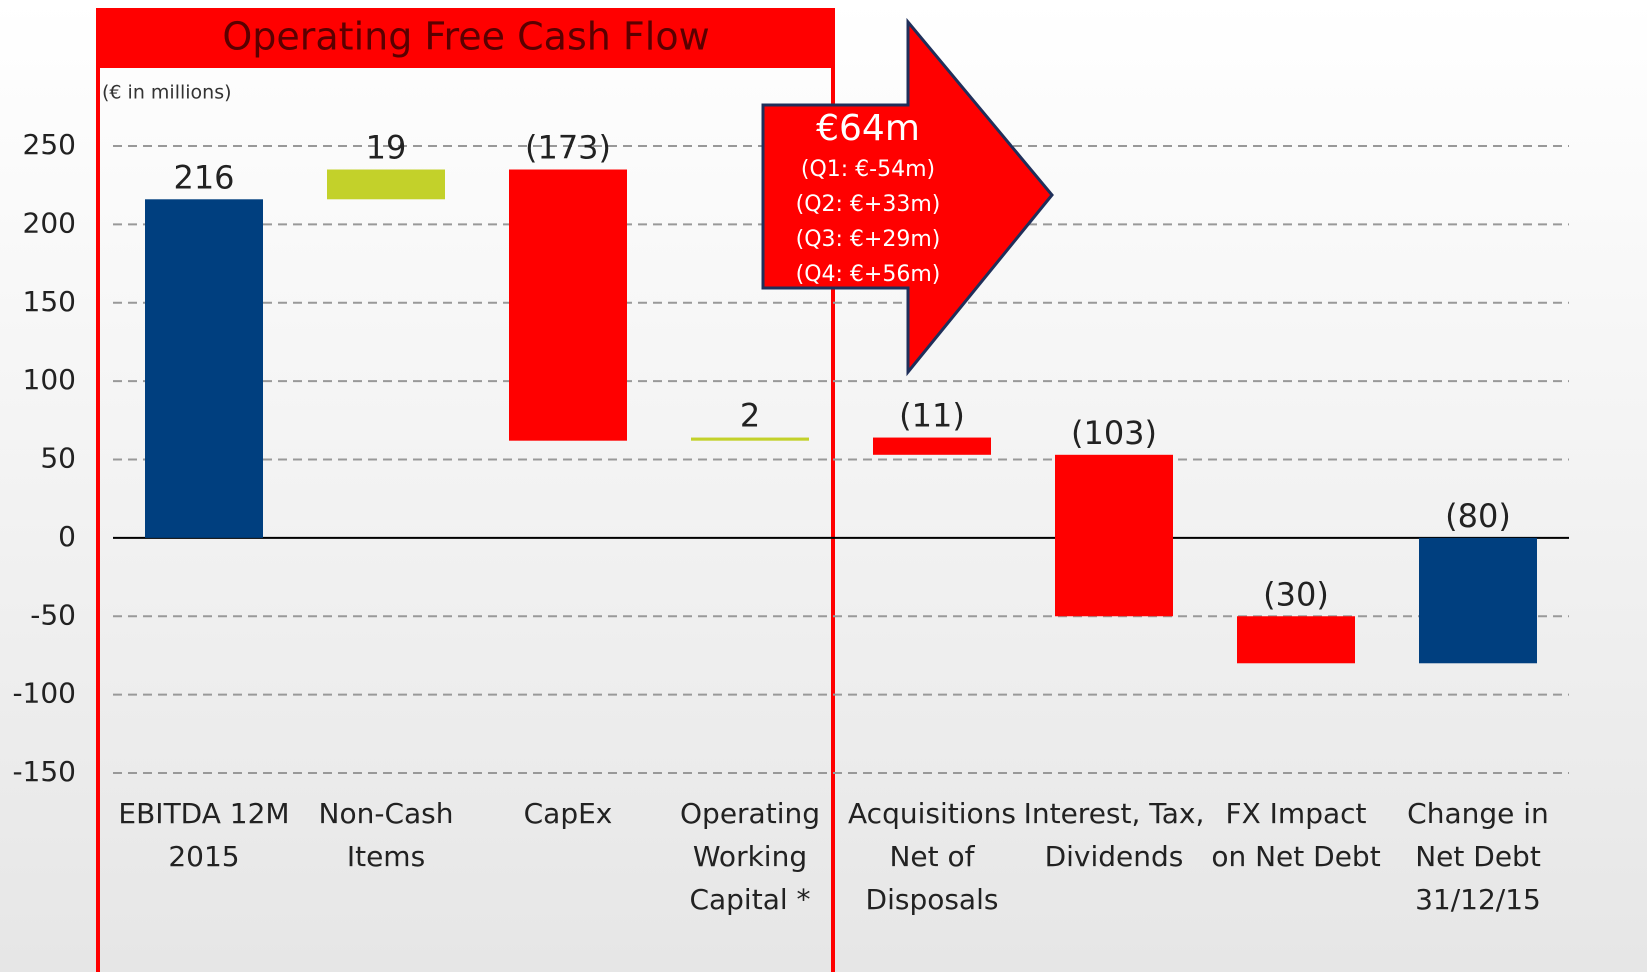 Image resolution: width=1647 pixels, height=972 pixels. Describe the element at coordinates (932, 416) in the screenshot. I see `value-label: (11)` at that location.